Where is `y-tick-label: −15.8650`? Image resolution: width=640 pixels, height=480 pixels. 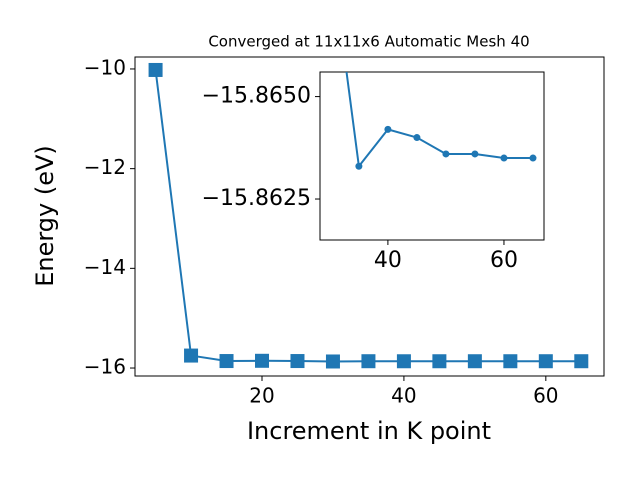
y-tick-label: −15.8650 is located at coordinates (256, 96).